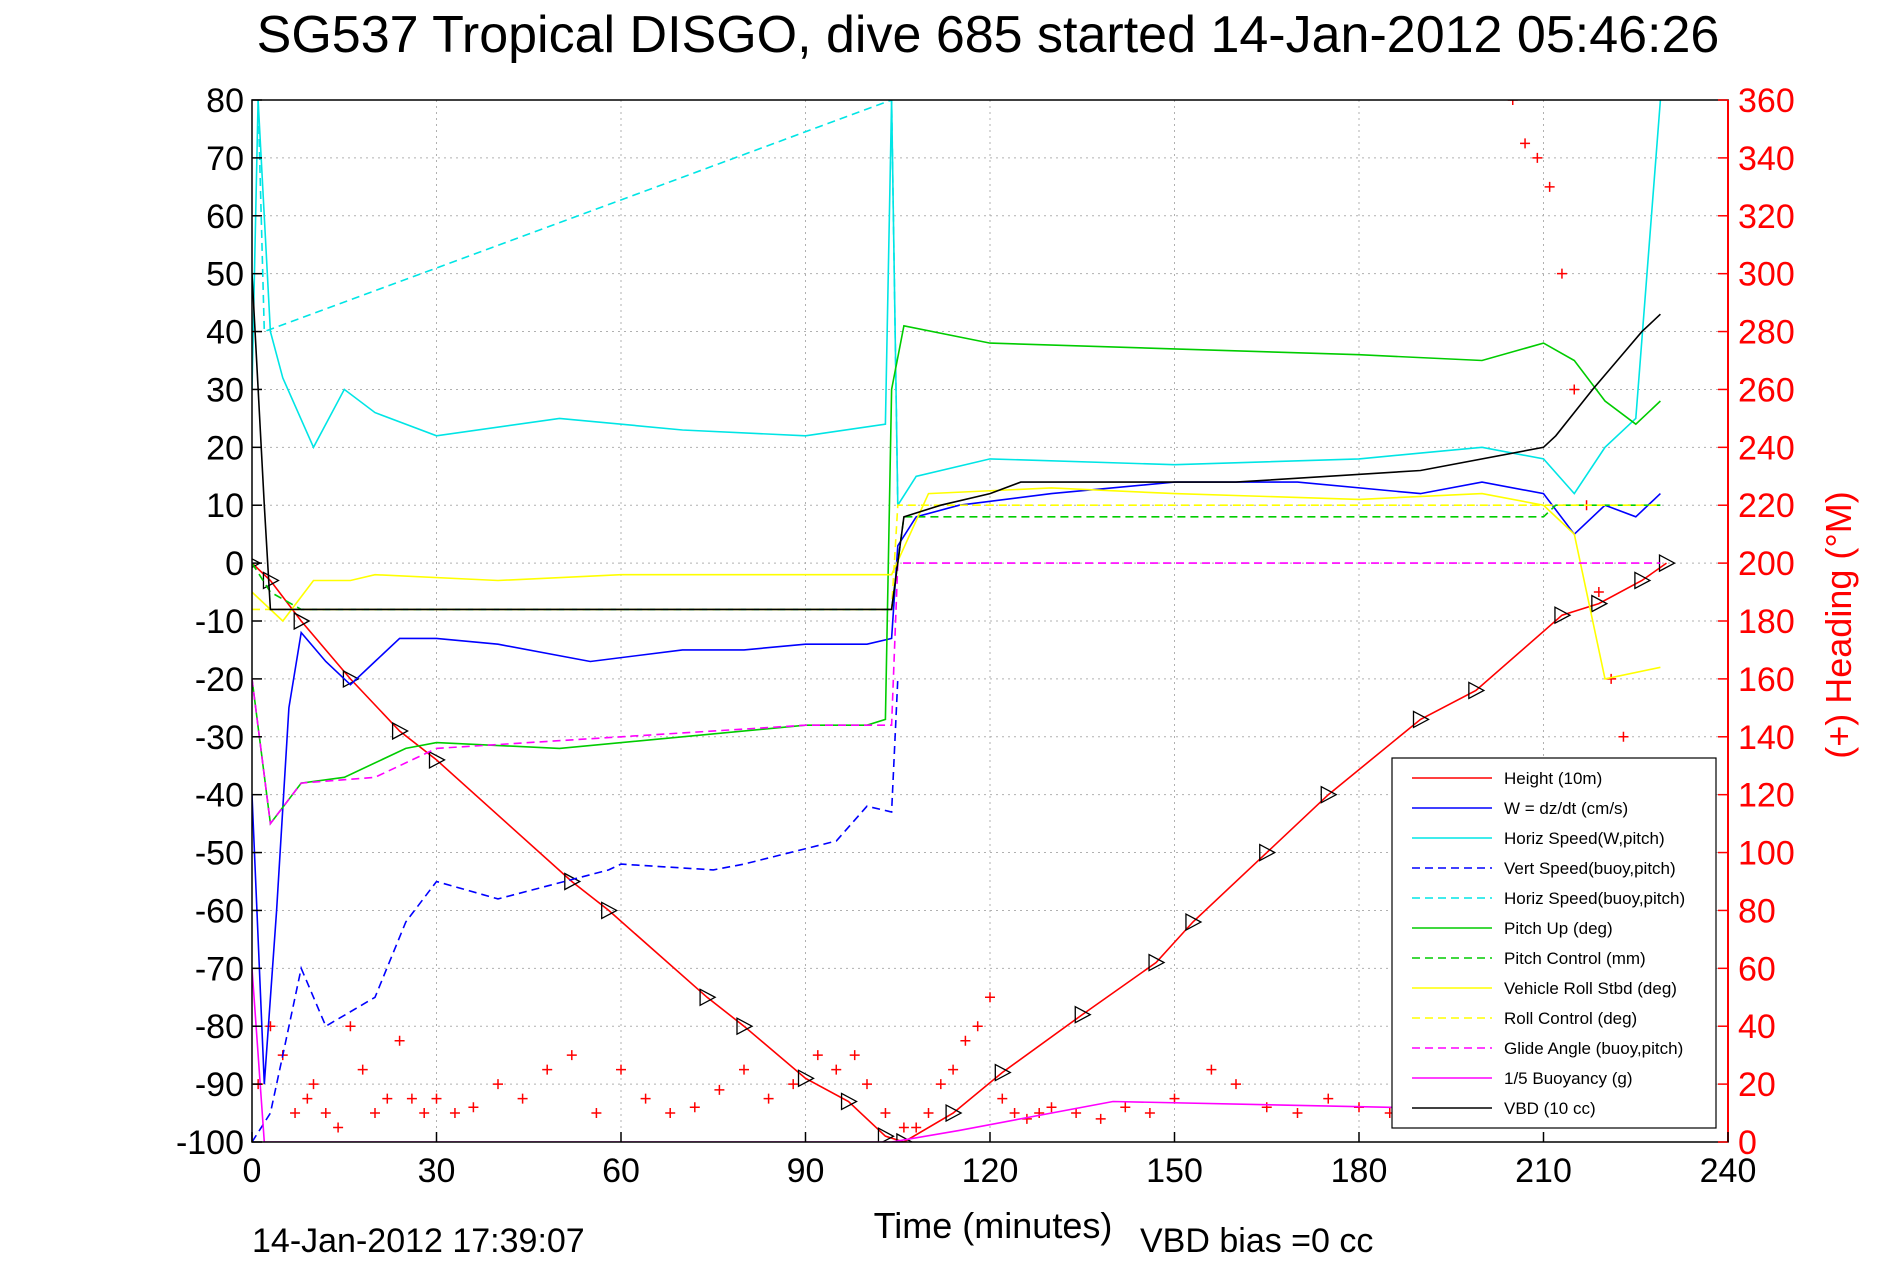  Describe the element at coordinates (1766, 159) in the screenshot. I see `right-tick-label: 340` at that location.